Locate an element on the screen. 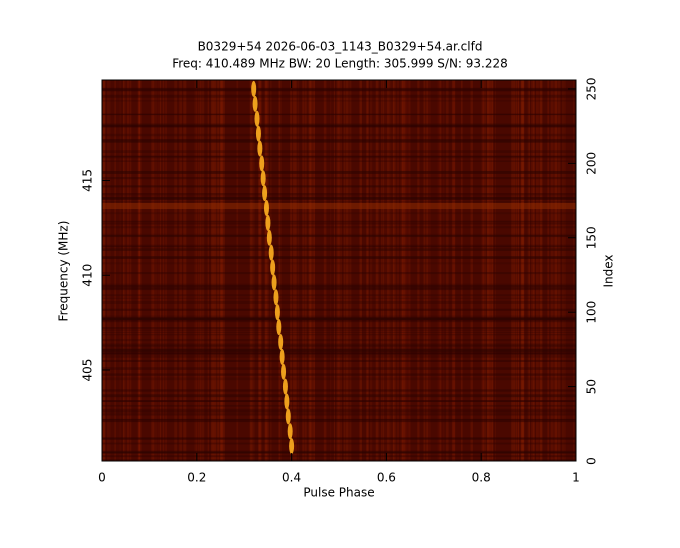  y2-axis-label: Index is located at coordinates (609, 270).